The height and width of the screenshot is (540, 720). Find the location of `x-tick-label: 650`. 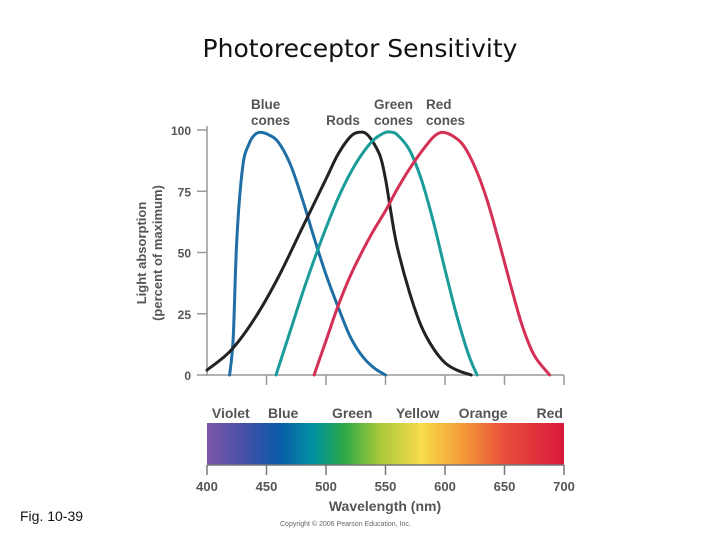

x-tick-label: 650 is located at coordinates (505, 486).